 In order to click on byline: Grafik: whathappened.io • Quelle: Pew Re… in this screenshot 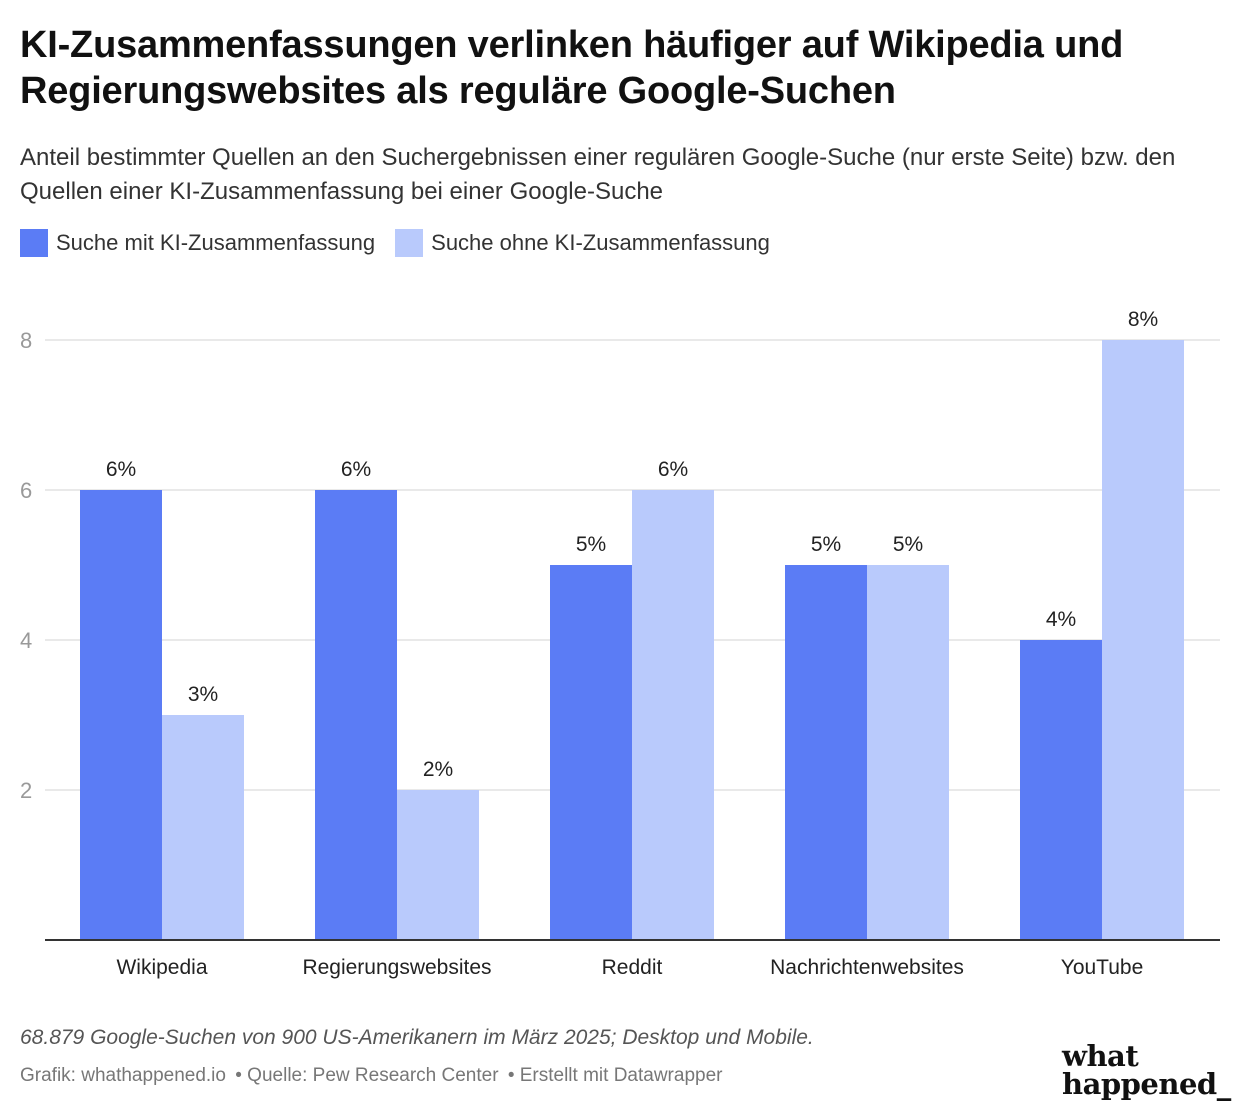, I will do `click(373, 1076)`.